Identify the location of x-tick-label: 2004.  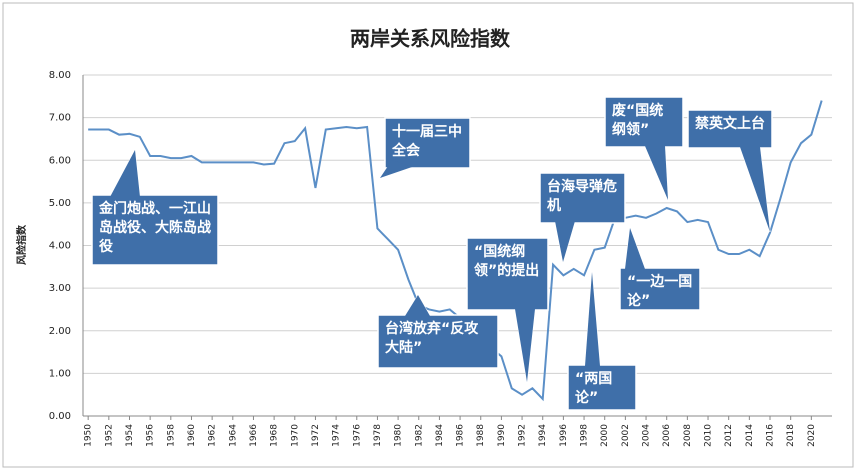
(647, 435).